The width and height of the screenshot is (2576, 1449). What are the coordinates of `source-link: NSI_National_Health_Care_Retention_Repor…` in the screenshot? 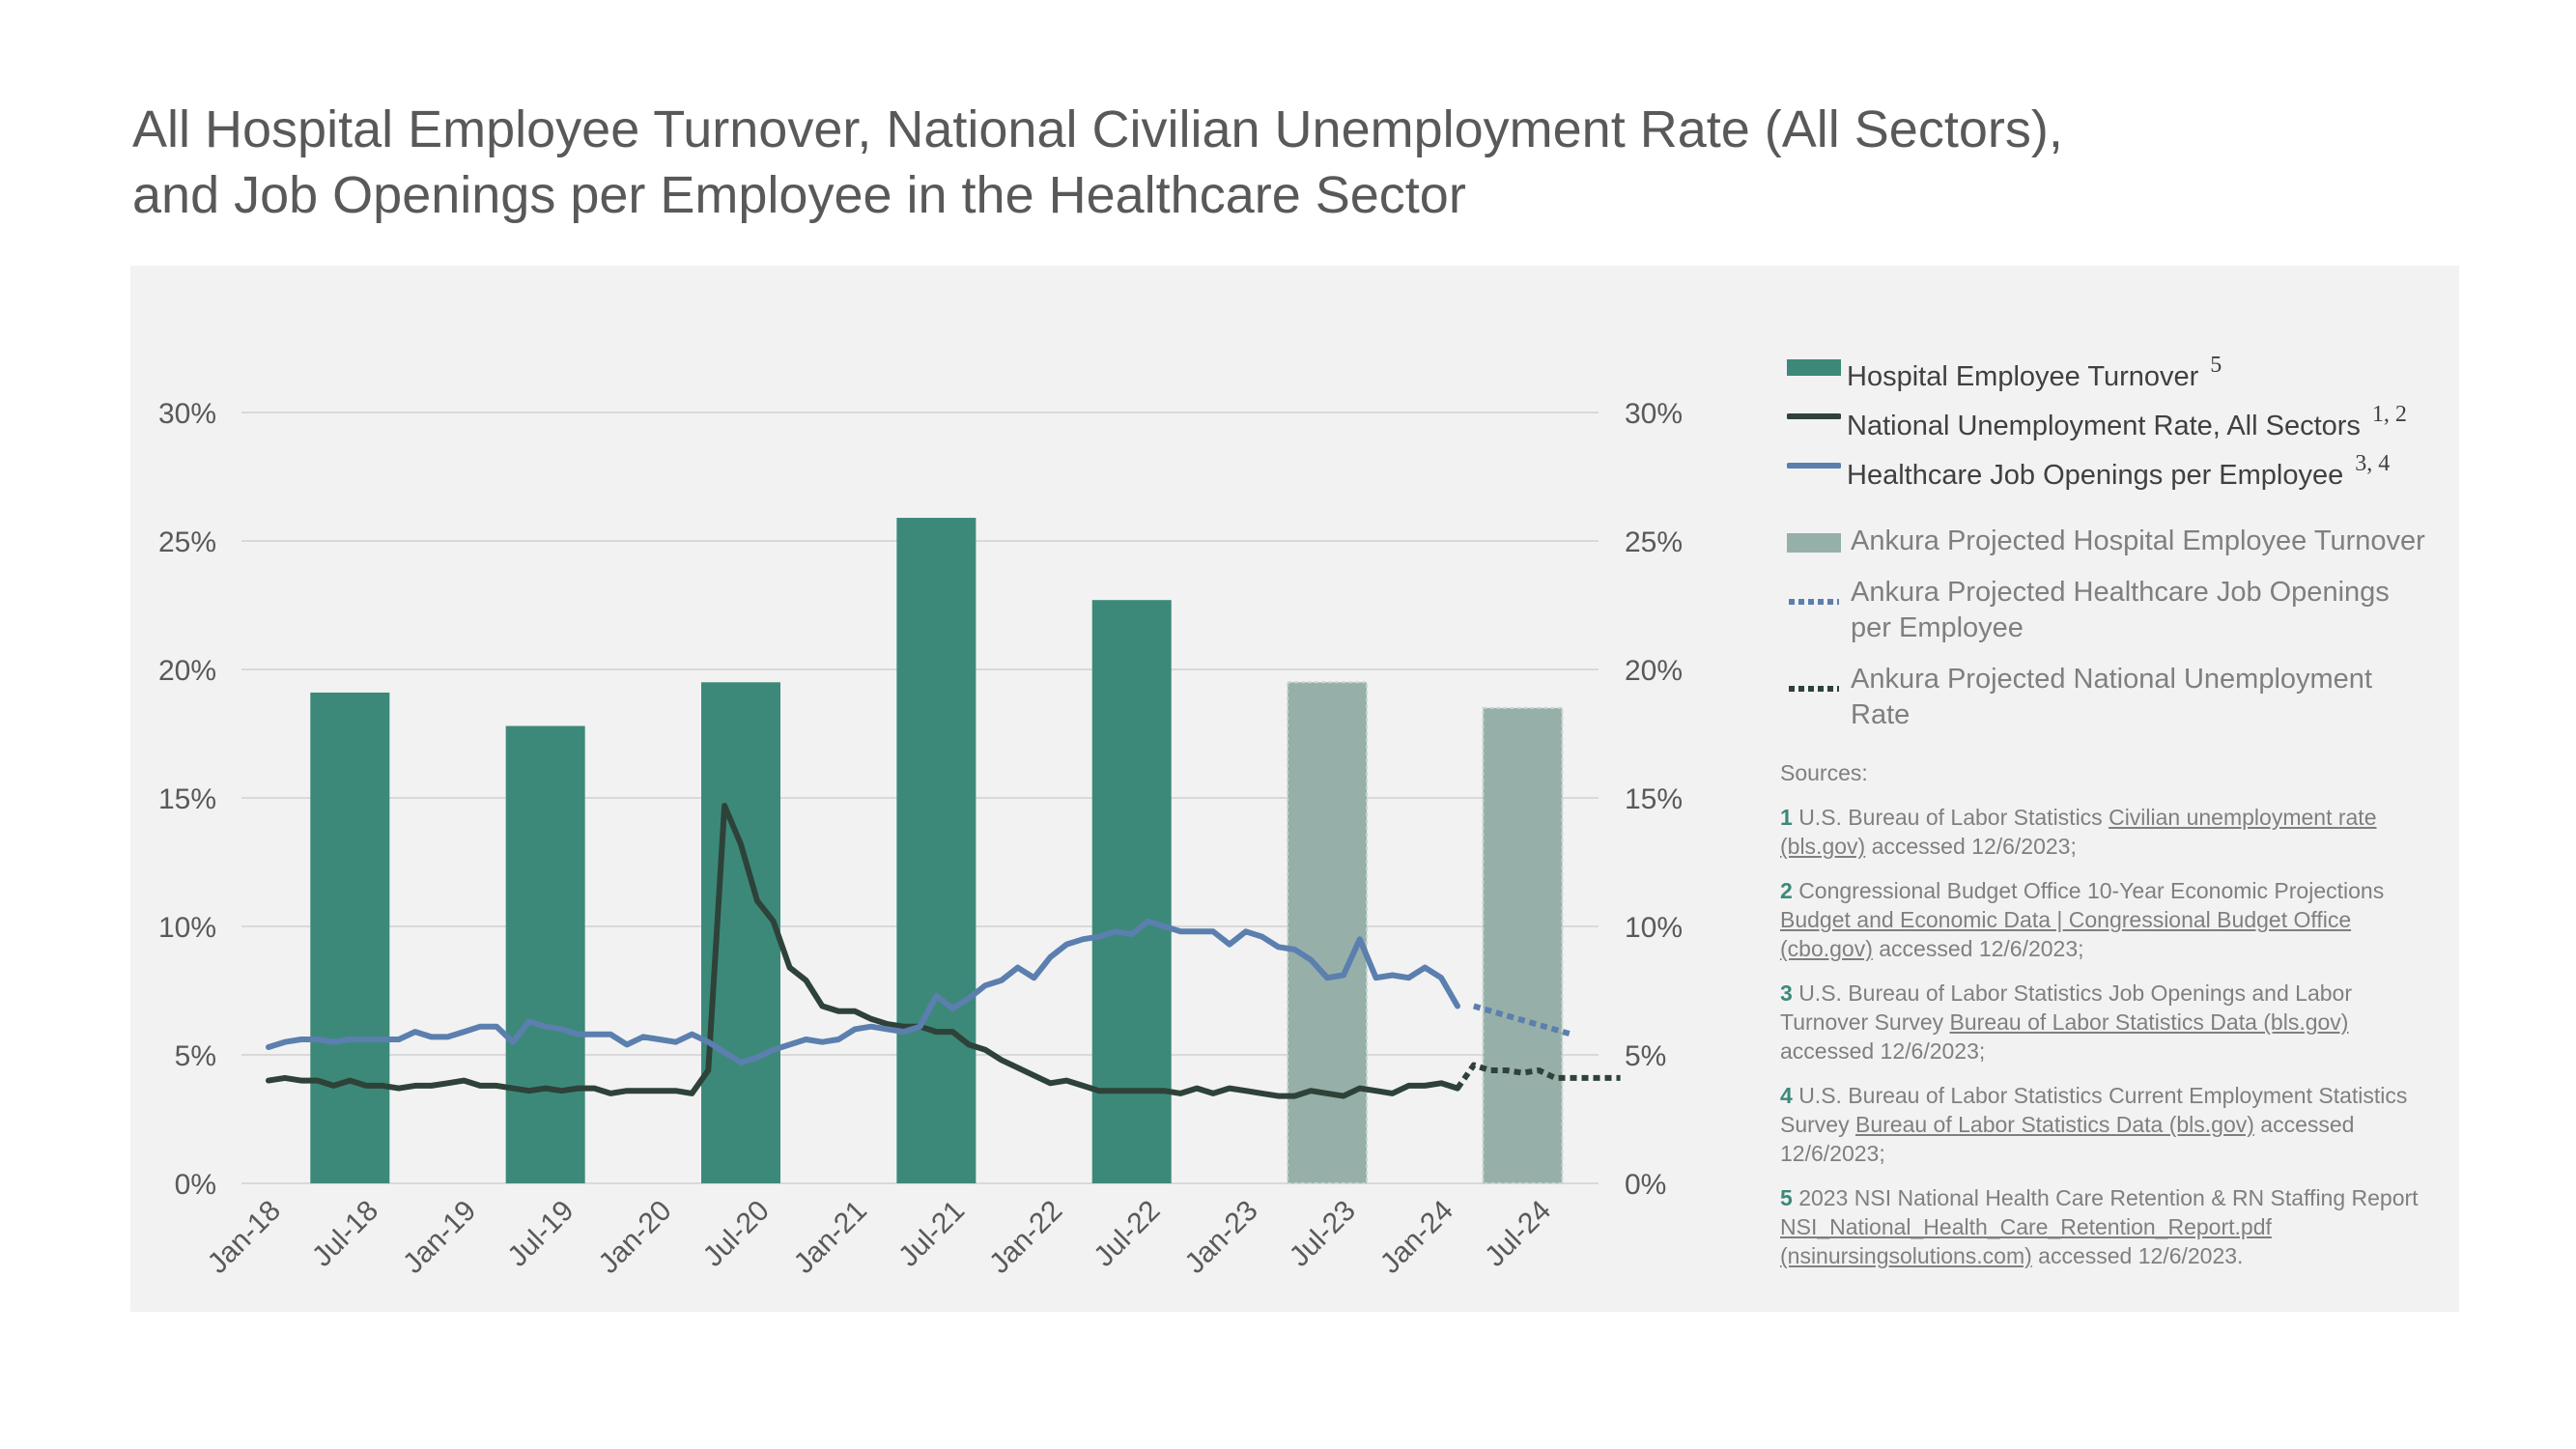 It's located at (2026, 1241).